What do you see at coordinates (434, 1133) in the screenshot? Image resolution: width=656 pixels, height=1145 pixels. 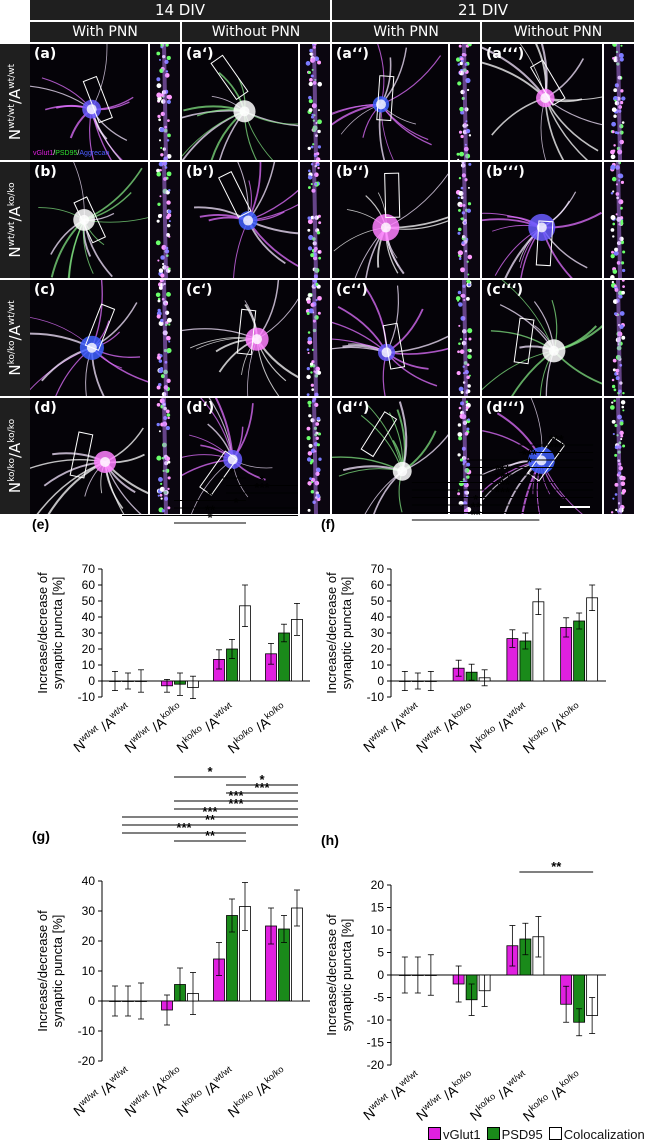 I see `legend-vglut1-swatch` at bounding box center [434, 1133].